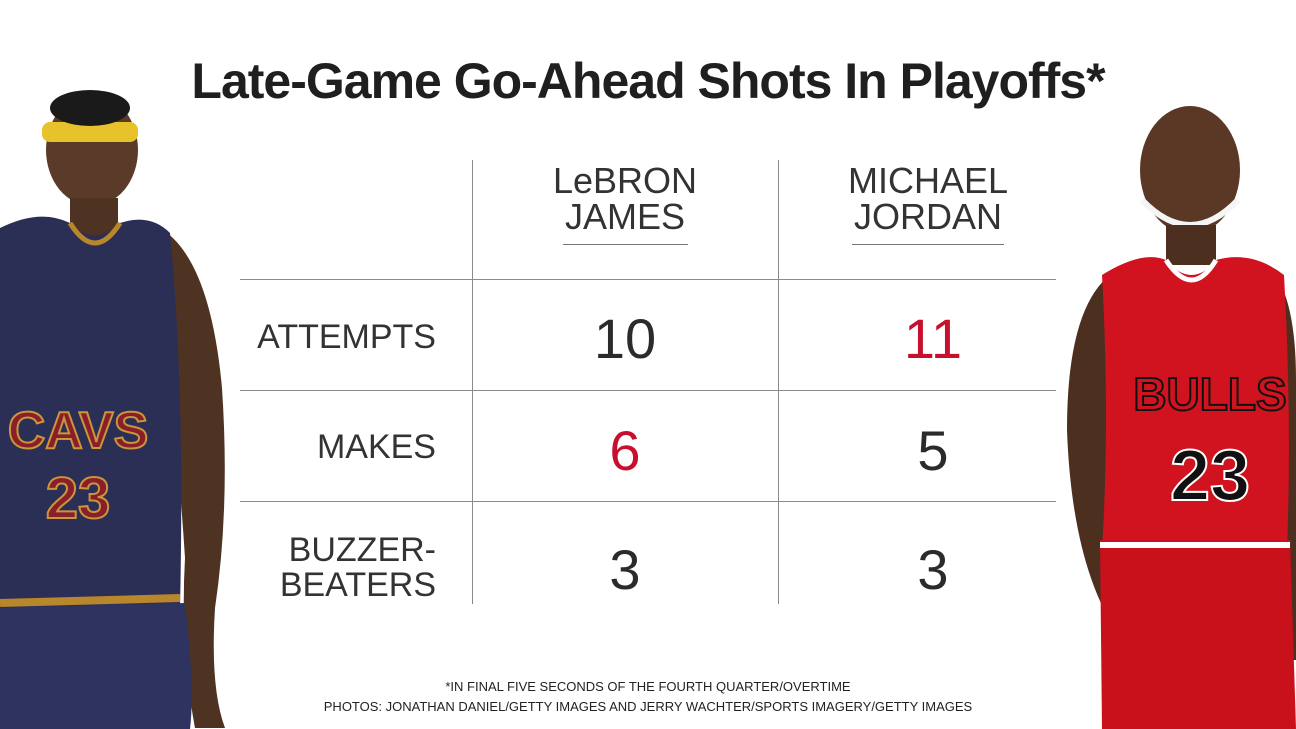 This screenshot has width=1296, height=729. Describe the element at coordinates (1209, 394) in the screenshot. I see `svg-text: BULLS` at that location.